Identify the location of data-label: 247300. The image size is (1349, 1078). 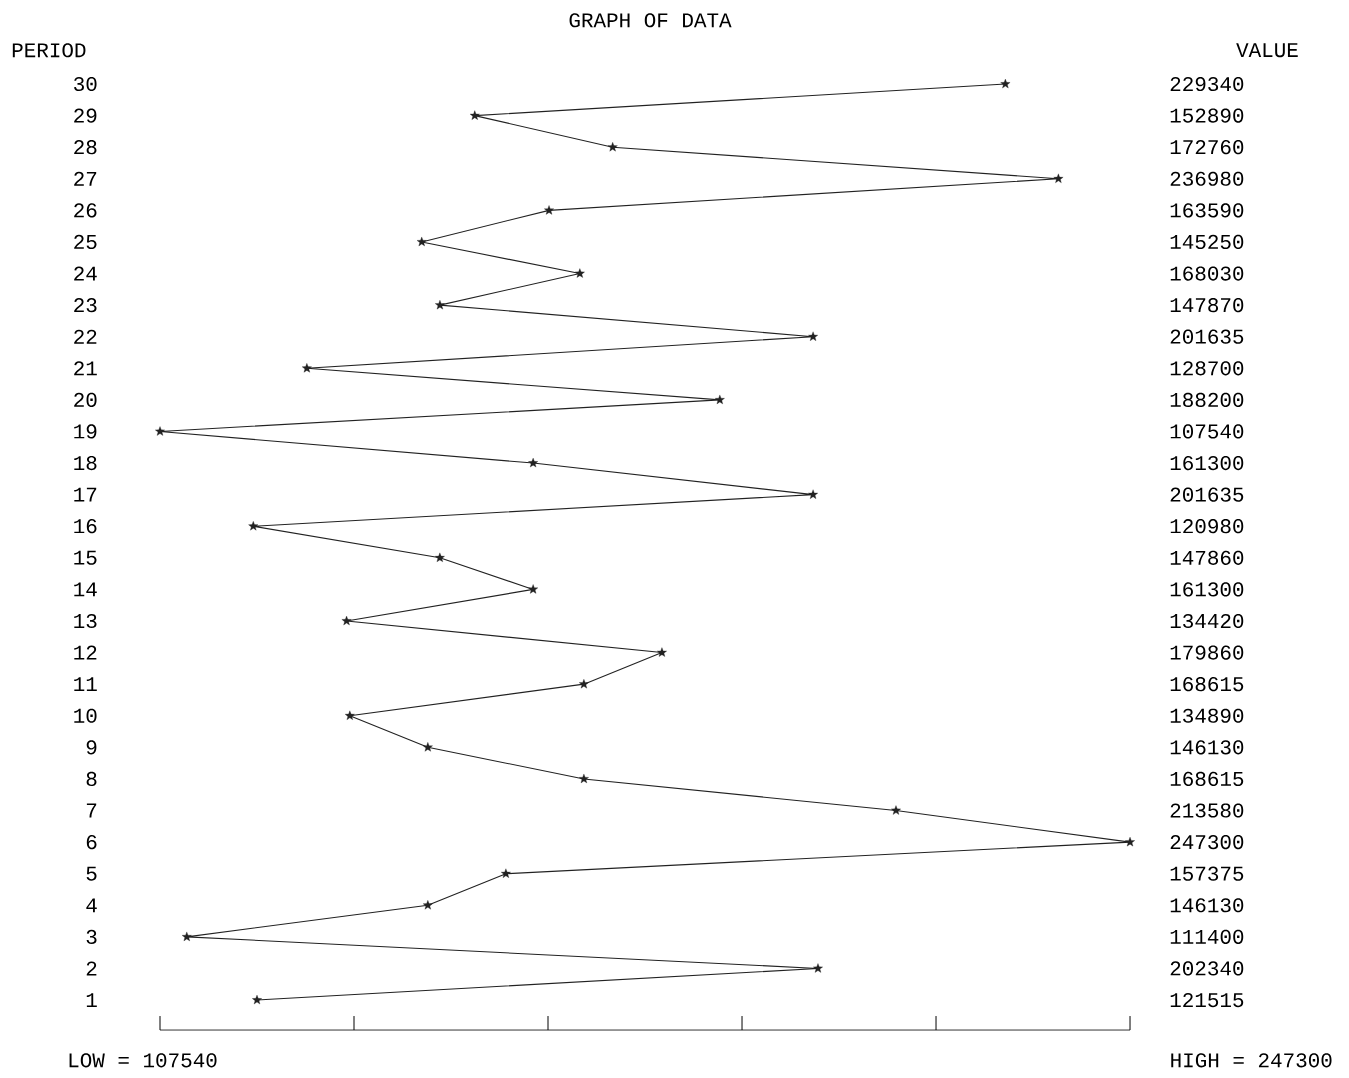
(1207, 842).